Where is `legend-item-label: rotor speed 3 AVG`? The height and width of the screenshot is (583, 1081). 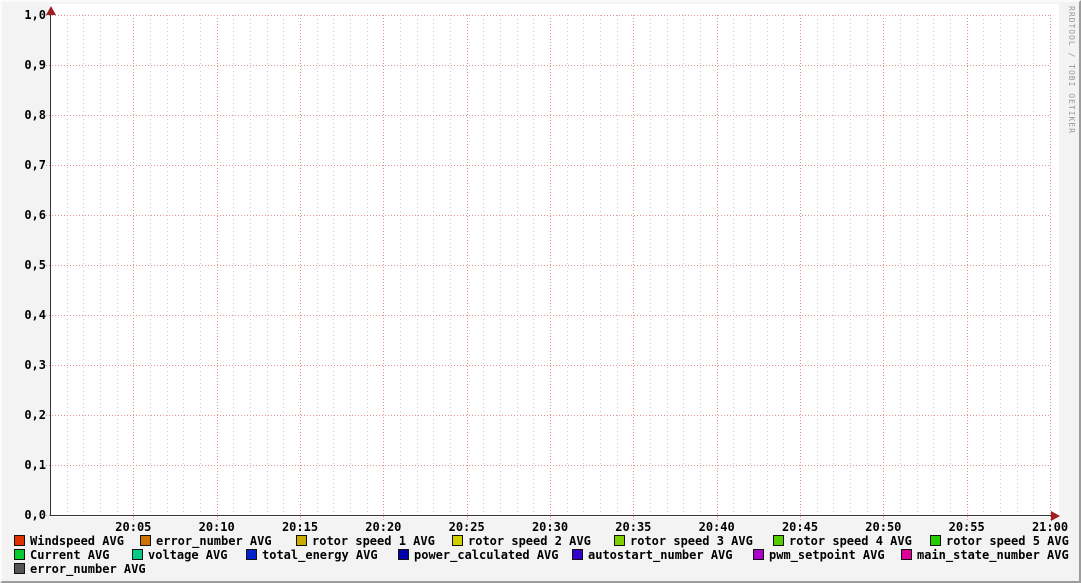 legend-item-label: rotor speed 3 AVG is located at coordinates (691, 541).